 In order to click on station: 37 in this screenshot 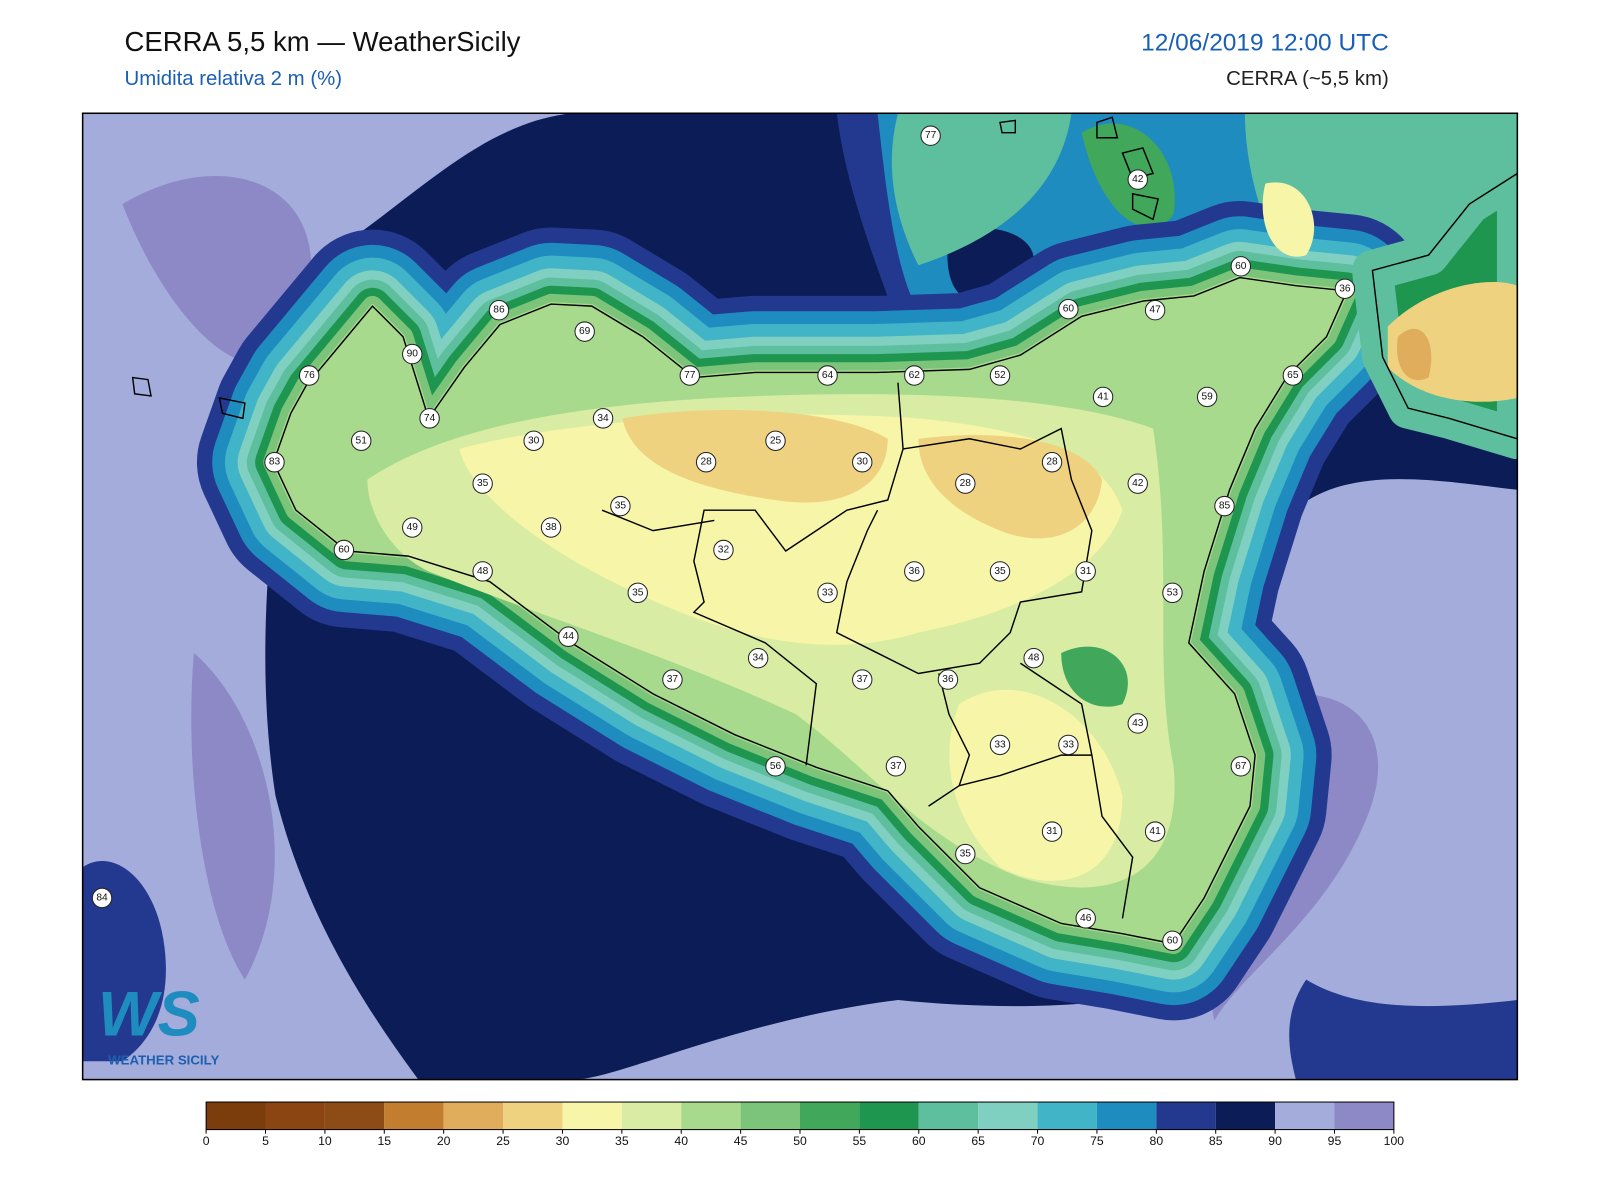, I will do `click(672, 679)`.